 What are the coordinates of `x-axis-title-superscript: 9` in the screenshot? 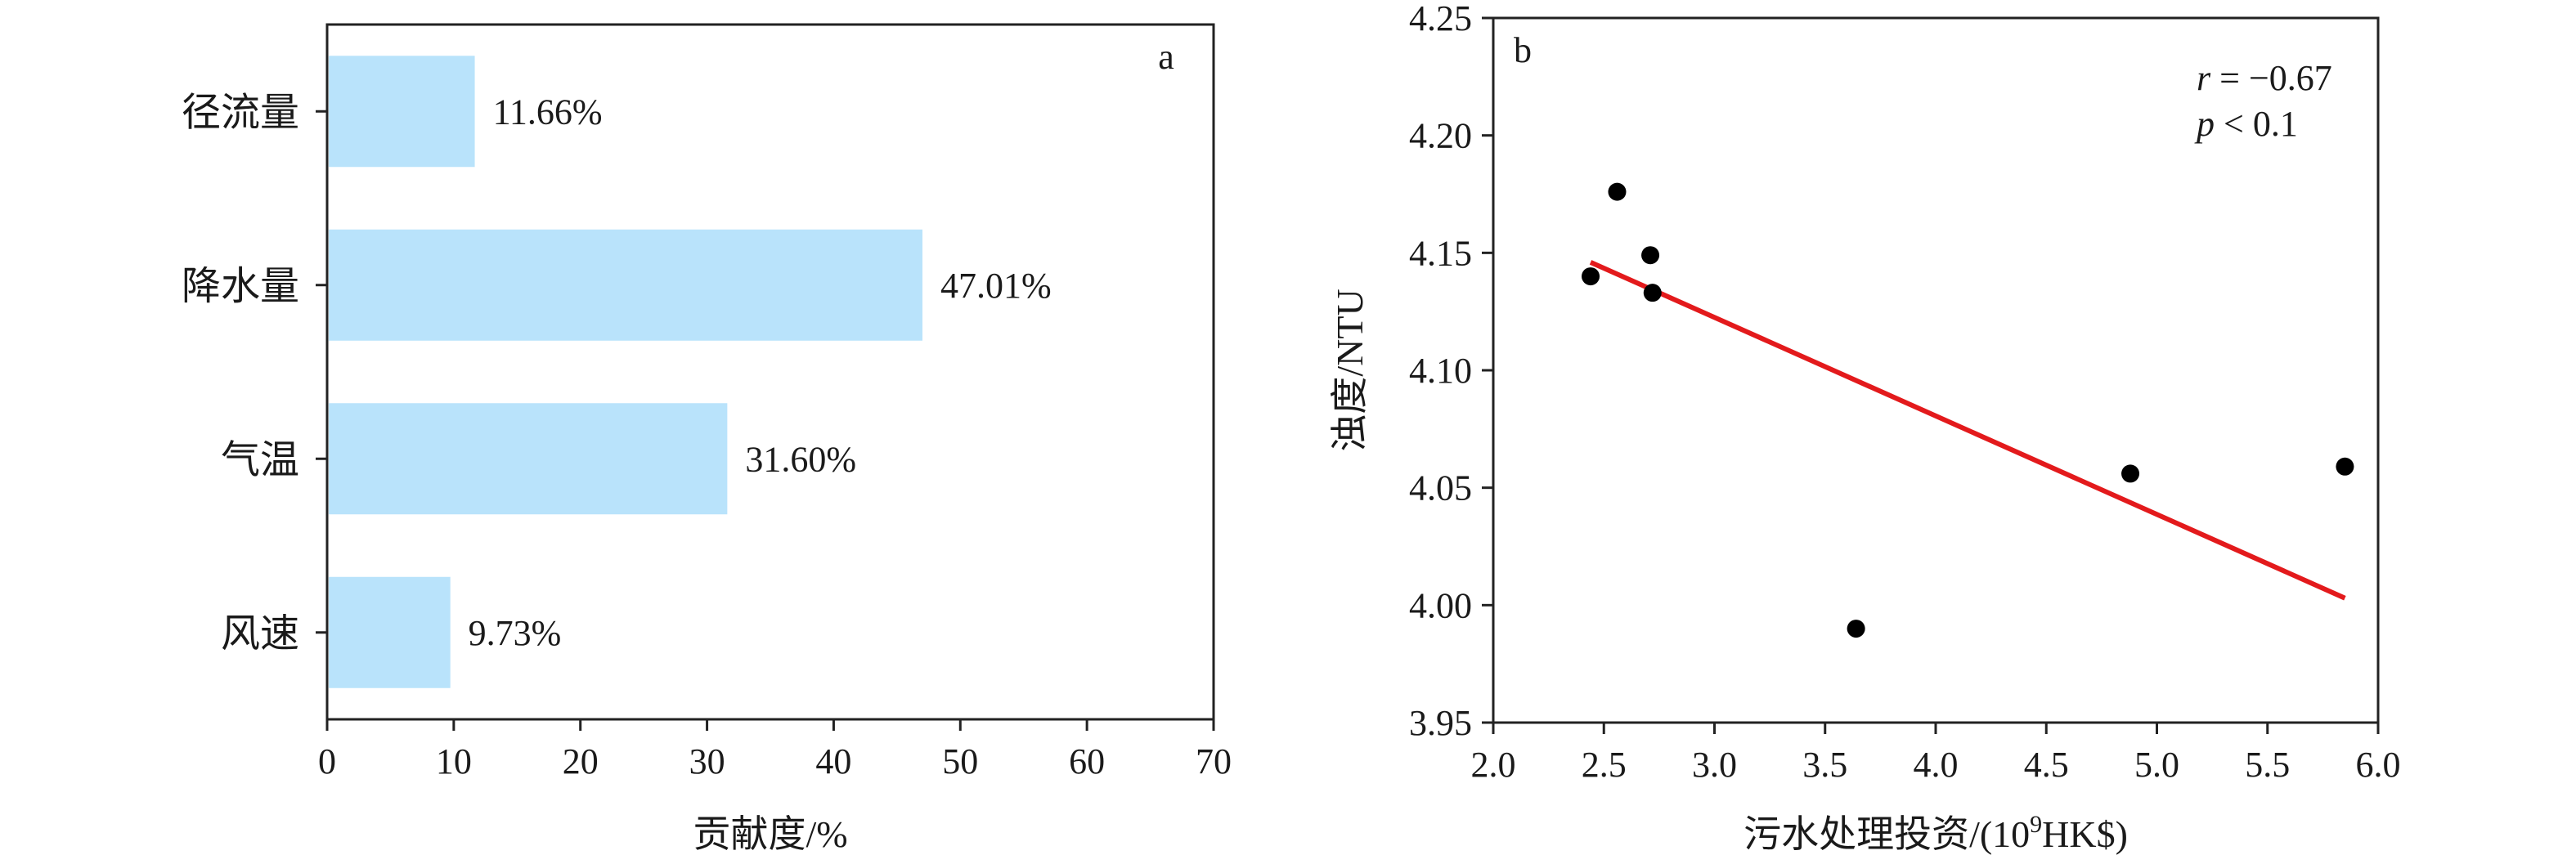 It's located at (2036, 824).